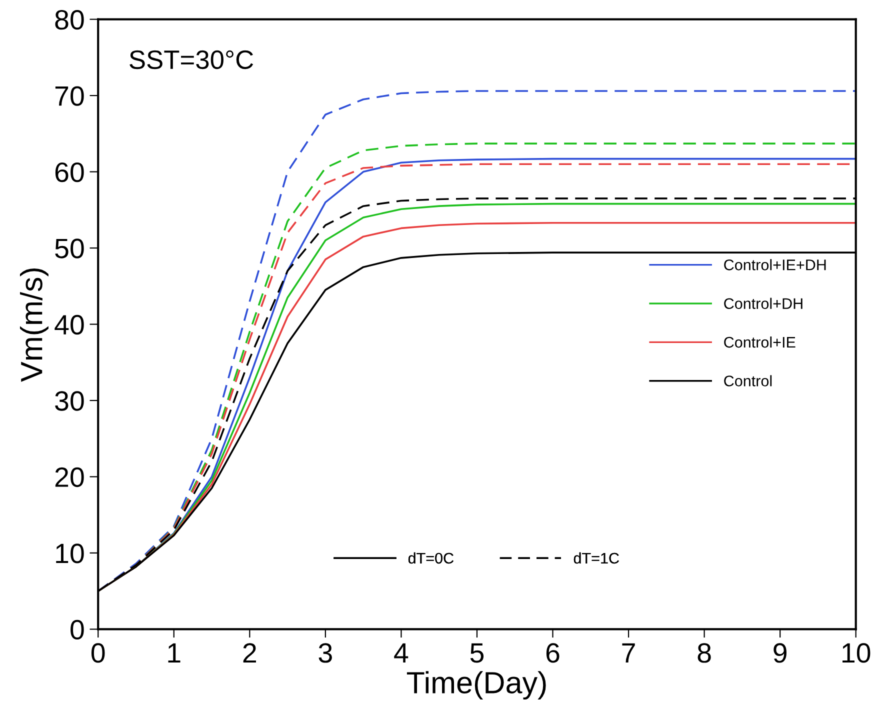  What do you see at coordinates (401, 653) in the screenshot?
I see `x-tick-label: 4` at bounding box center [401, 653].